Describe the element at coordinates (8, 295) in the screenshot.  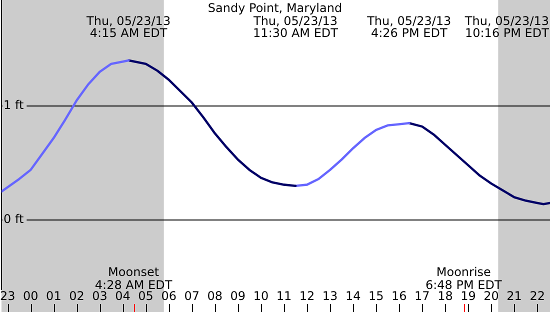
I see `x-tick-label: 23` at that location.